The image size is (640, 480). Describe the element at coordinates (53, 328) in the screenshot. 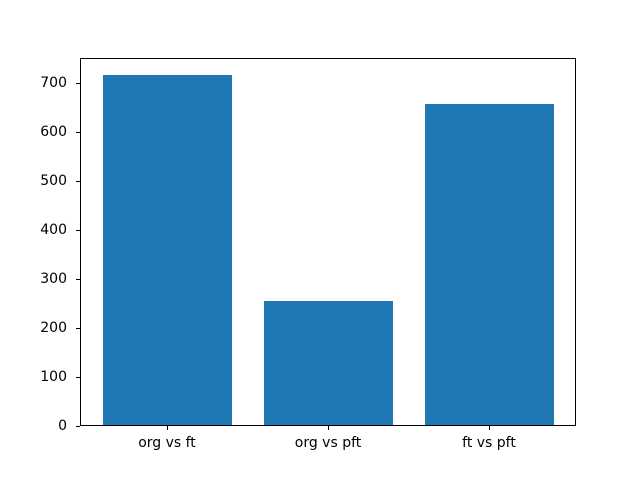

I see `y-tick-label: 200` at that location.